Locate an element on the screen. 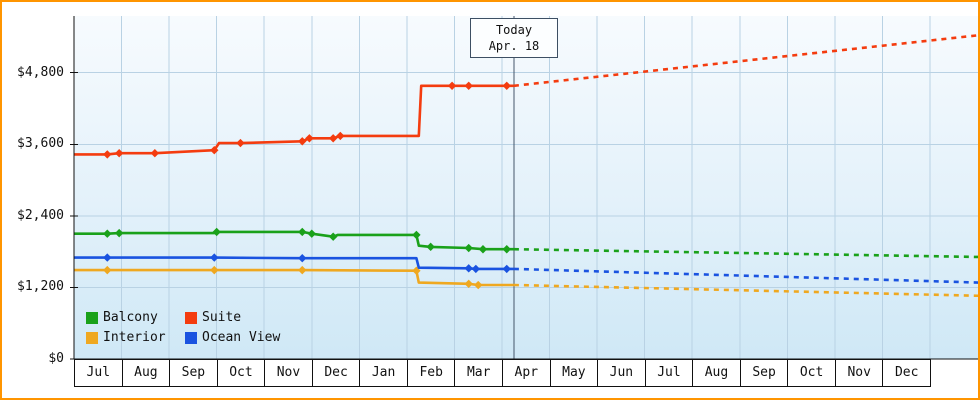  legend-label: Interior is located at coordinates (134, 337).